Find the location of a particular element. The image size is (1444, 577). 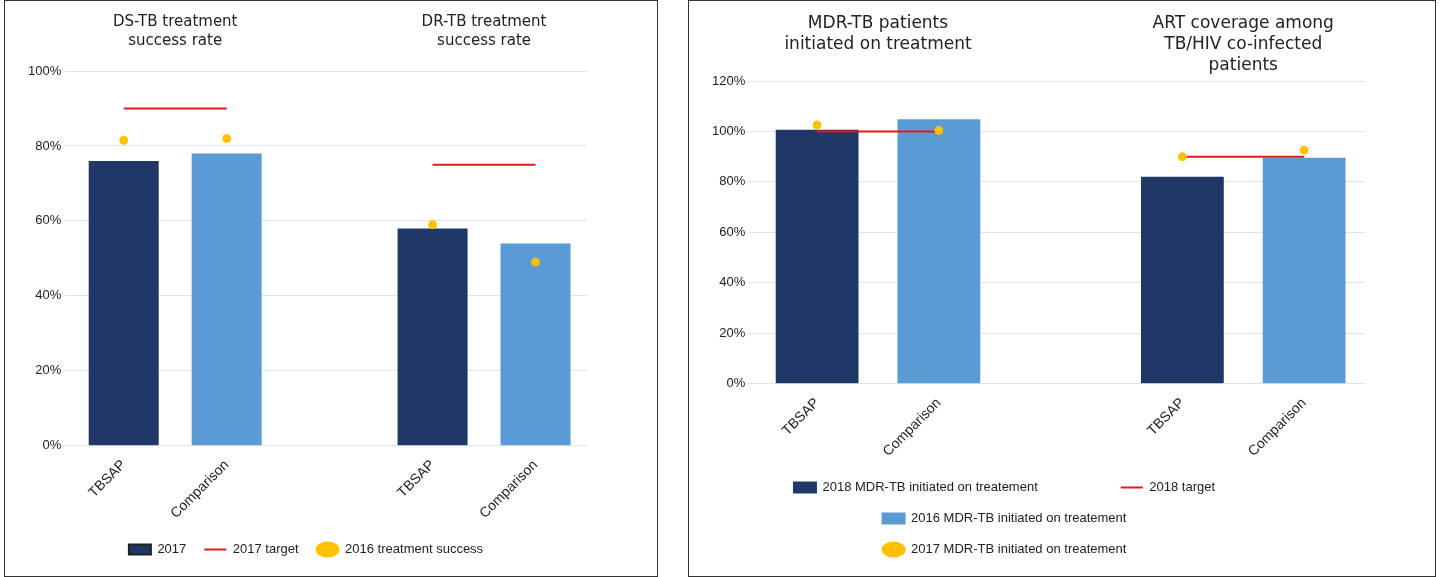

legend-label: 2018 MDR-TB initiated on treatement is located at coordinates (962, 487).